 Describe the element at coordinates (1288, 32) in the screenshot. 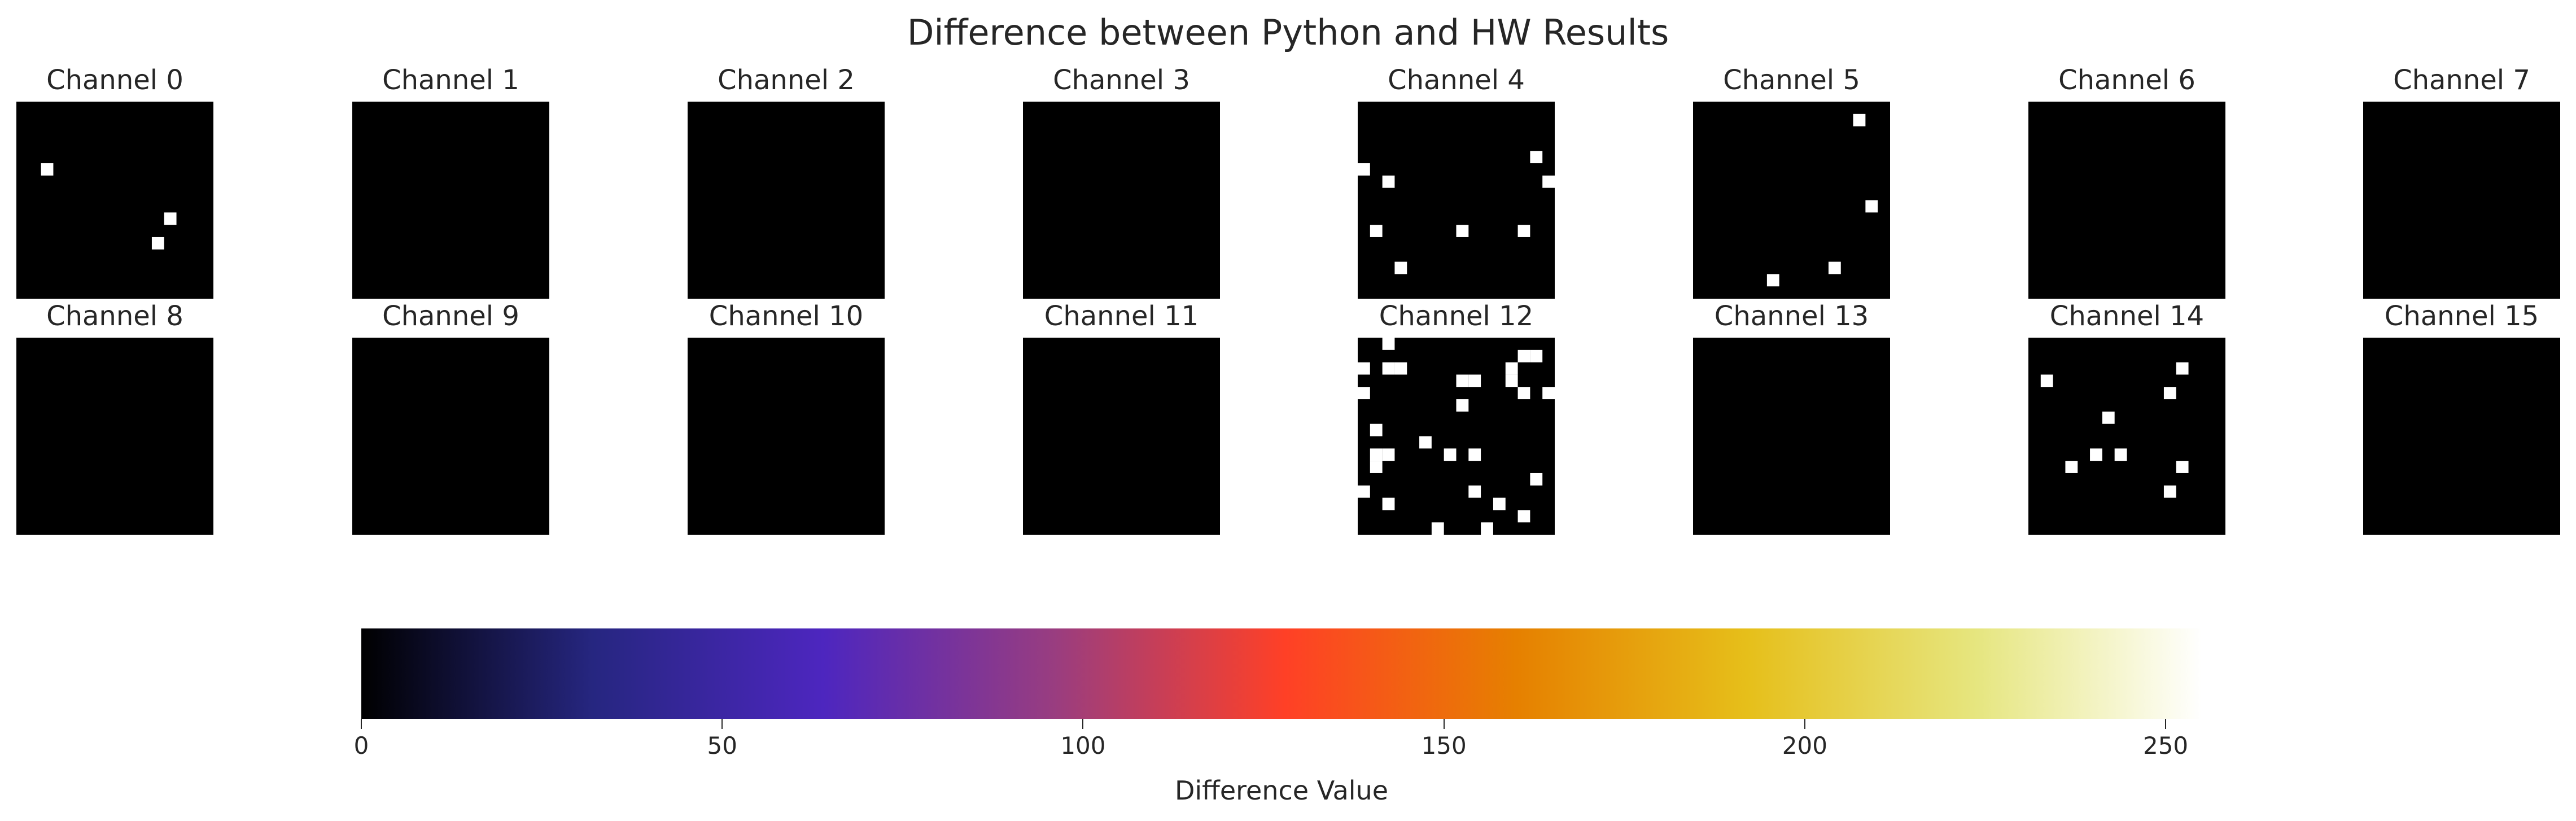

I see `chart-title: Difference between Python and HW Results` at that location.